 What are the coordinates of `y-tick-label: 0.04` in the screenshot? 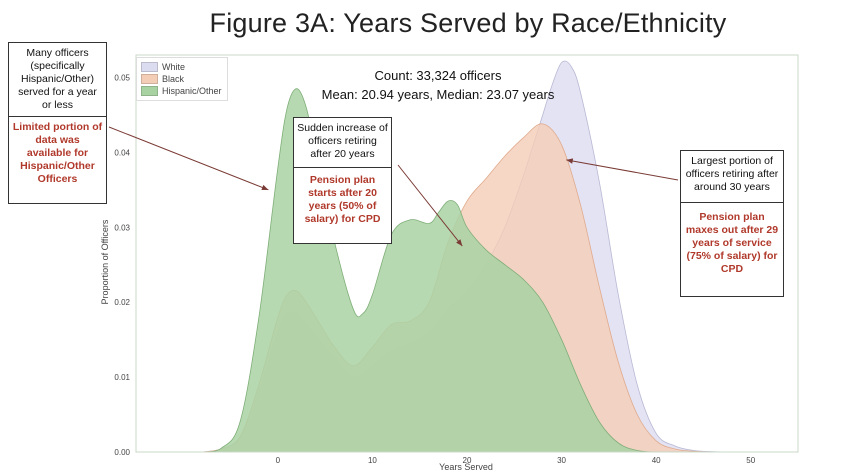 It's located at (122, 152).